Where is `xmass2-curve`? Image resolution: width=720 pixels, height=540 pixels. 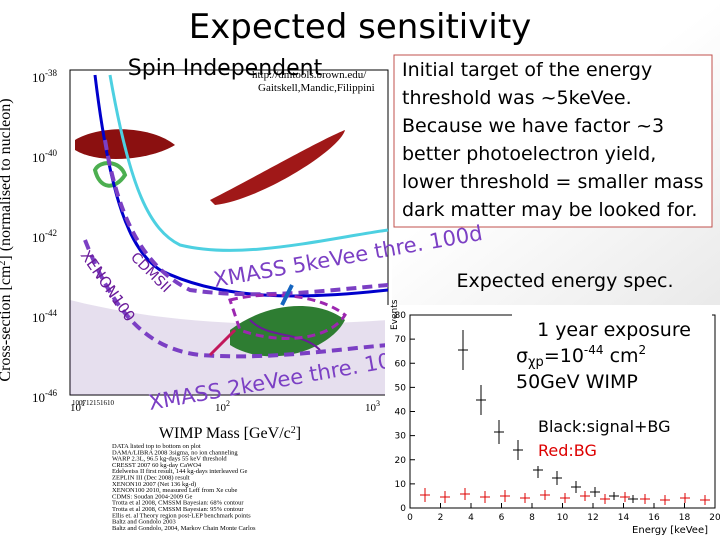 xmass2-curve is located at coordinates (236, 299).